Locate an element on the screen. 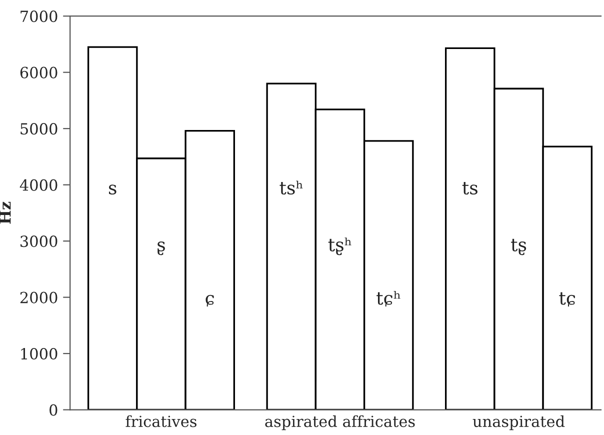 The height and width of the screenshot is (435, 604). data-label: ʂ is located at coordinates (161, 248).